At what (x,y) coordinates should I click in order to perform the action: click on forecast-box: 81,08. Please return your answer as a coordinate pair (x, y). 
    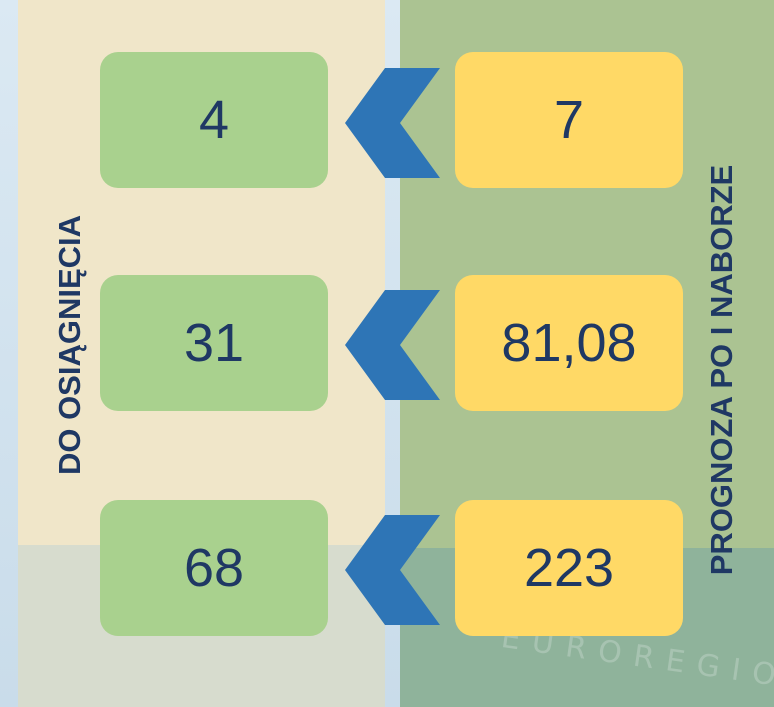
    Looking at the image, I should click on (569, 343).